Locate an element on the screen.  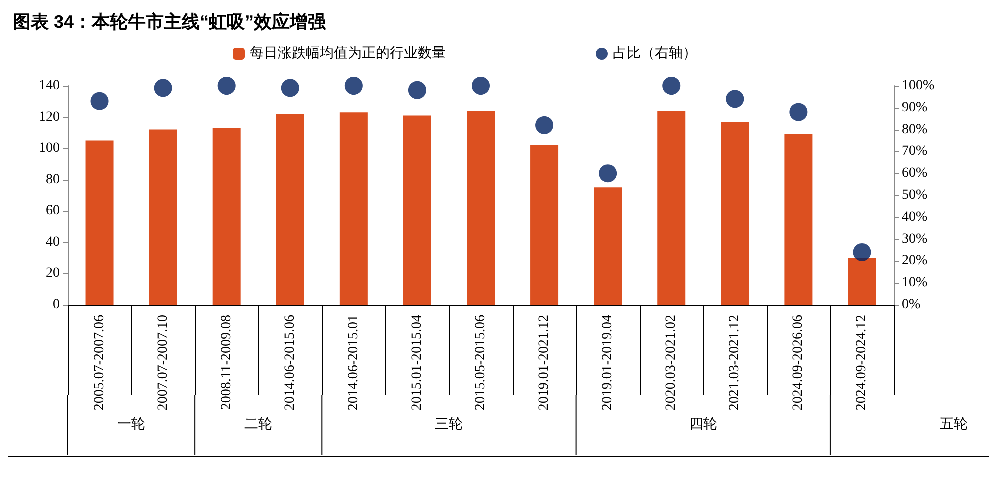
y-tick-label: 0 is located at coordinates (56, 305).